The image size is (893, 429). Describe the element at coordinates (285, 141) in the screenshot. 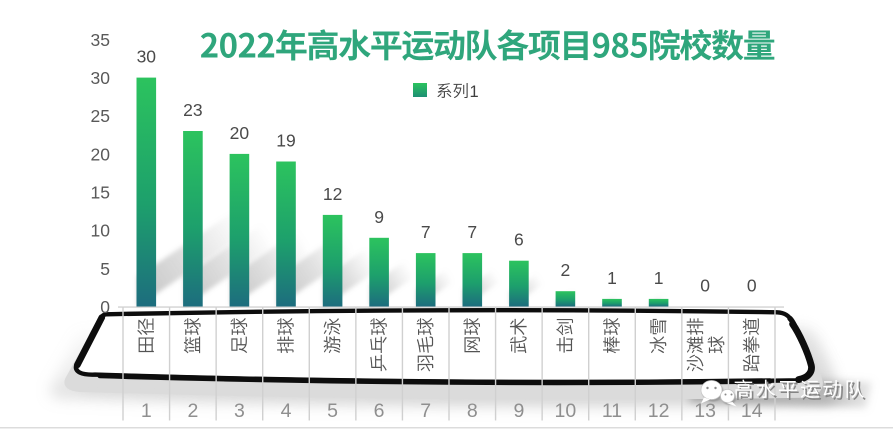

I see `svg-text: 19` at that location.